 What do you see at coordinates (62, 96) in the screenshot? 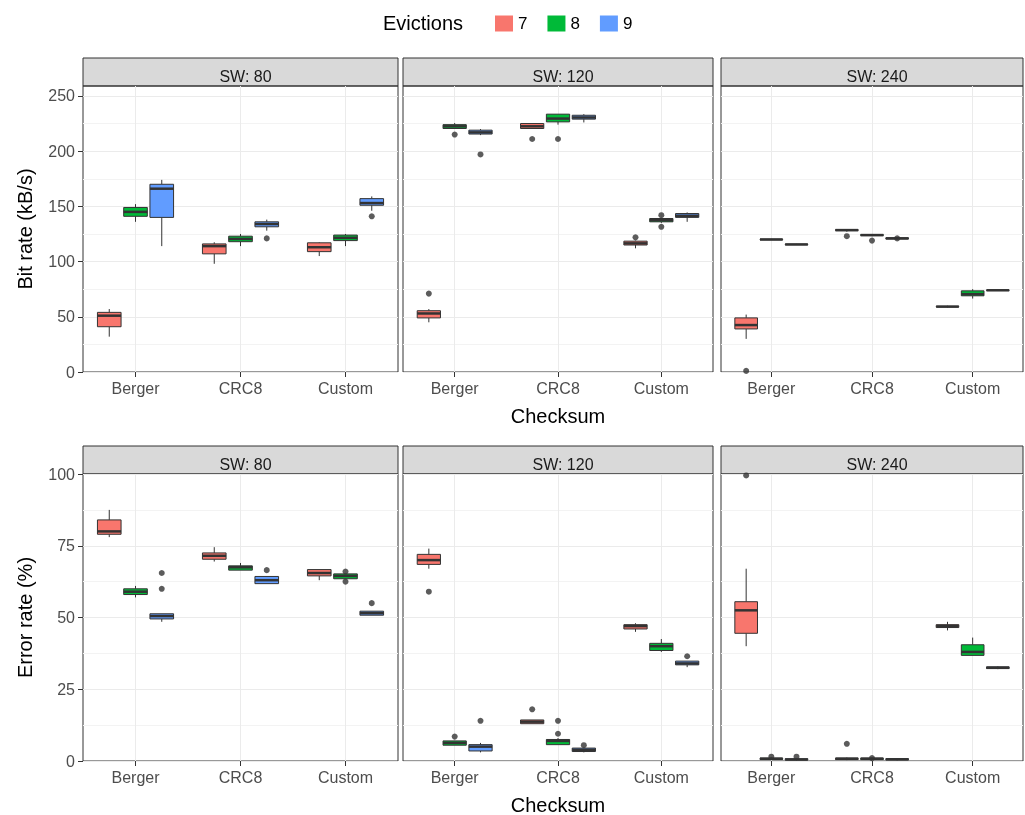
I see `y-tick-label: 250` at bounding box center [62, 96].